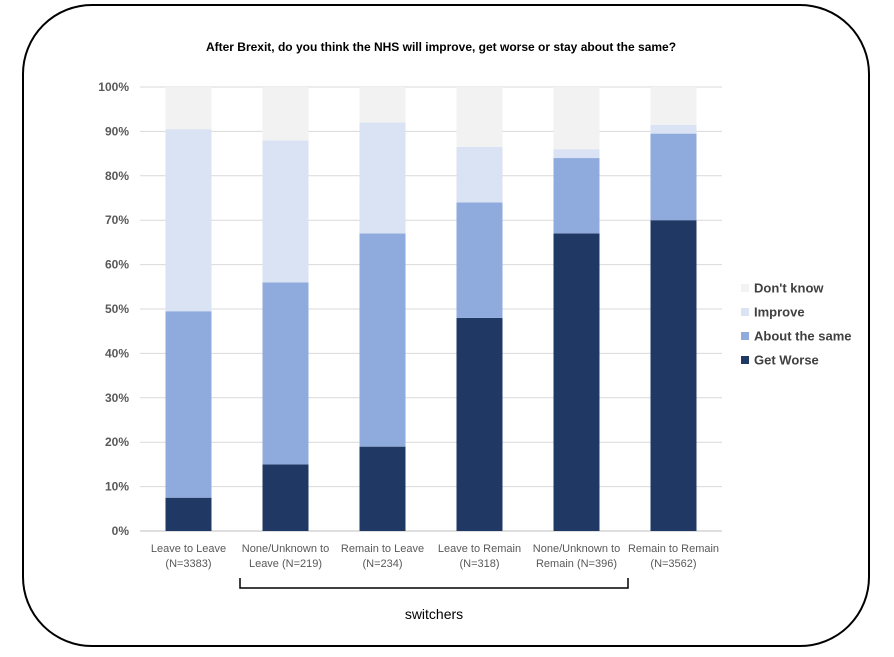 Image resolution: width=894 pixels, height=657 pixels. I want to click on y-tick-label: 60%, so click(117, 265).